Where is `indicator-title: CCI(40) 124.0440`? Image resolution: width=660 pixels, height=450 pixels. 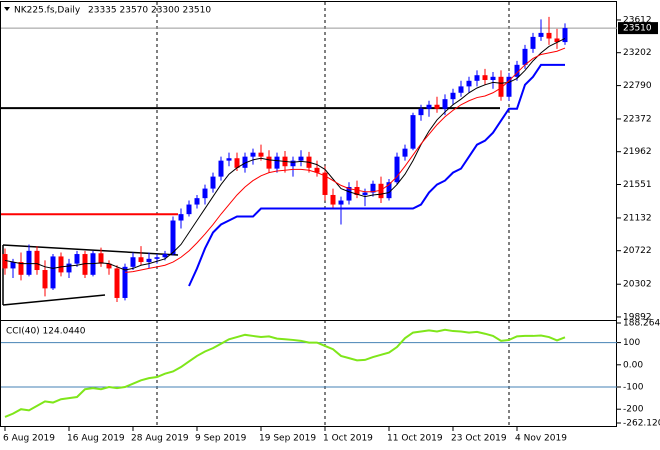 indicator-title: CCI(40) 124.0440 is located at coordinates (46, 332).